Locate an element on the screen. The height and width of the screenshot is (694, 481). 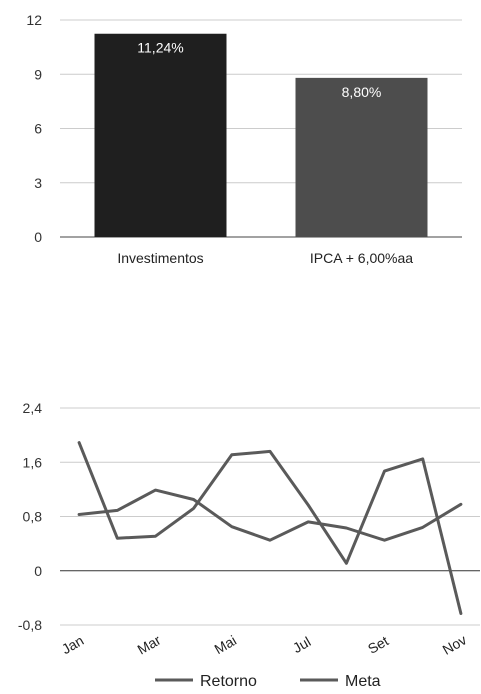
line-x-tick-label: Mai is located at coordinates (226, 644).